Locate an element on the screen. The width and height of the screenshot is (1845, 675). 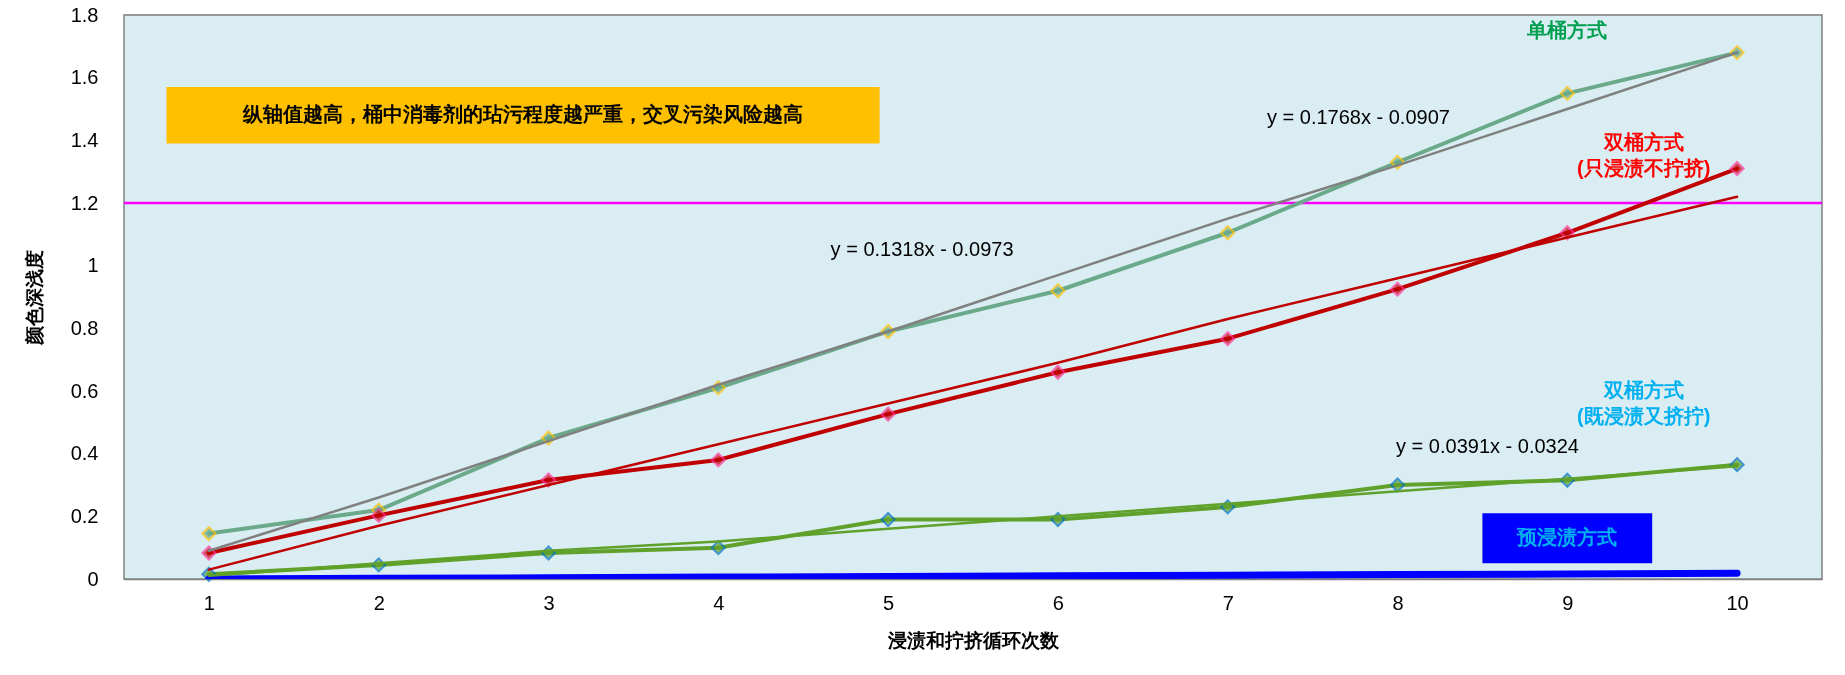
y-tick-label: 0.2 is located at coordinates (84, 515).